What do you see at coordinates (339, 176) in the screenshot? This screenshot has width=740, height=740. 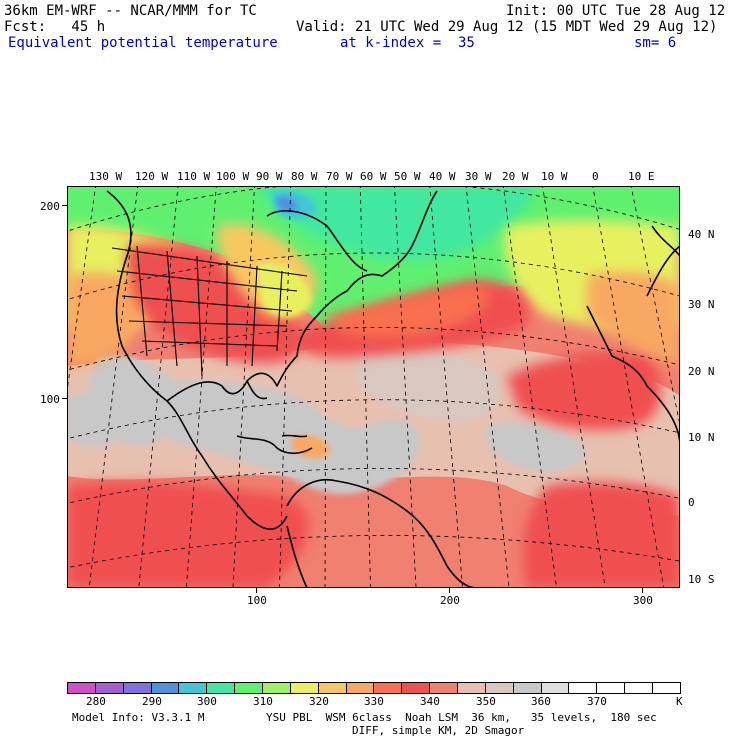 I see `lon-label: 70 W` at bounding box center [339, 176].